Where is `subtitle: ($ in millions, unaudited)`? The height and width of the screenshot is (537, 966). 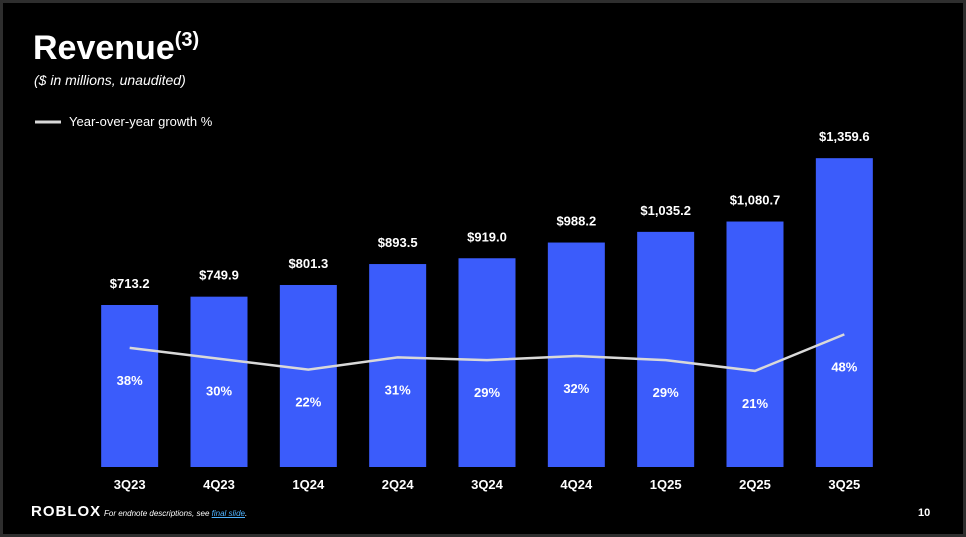 subtitle: ($ in millions, unaudited) is located at coordinates (110, 80).